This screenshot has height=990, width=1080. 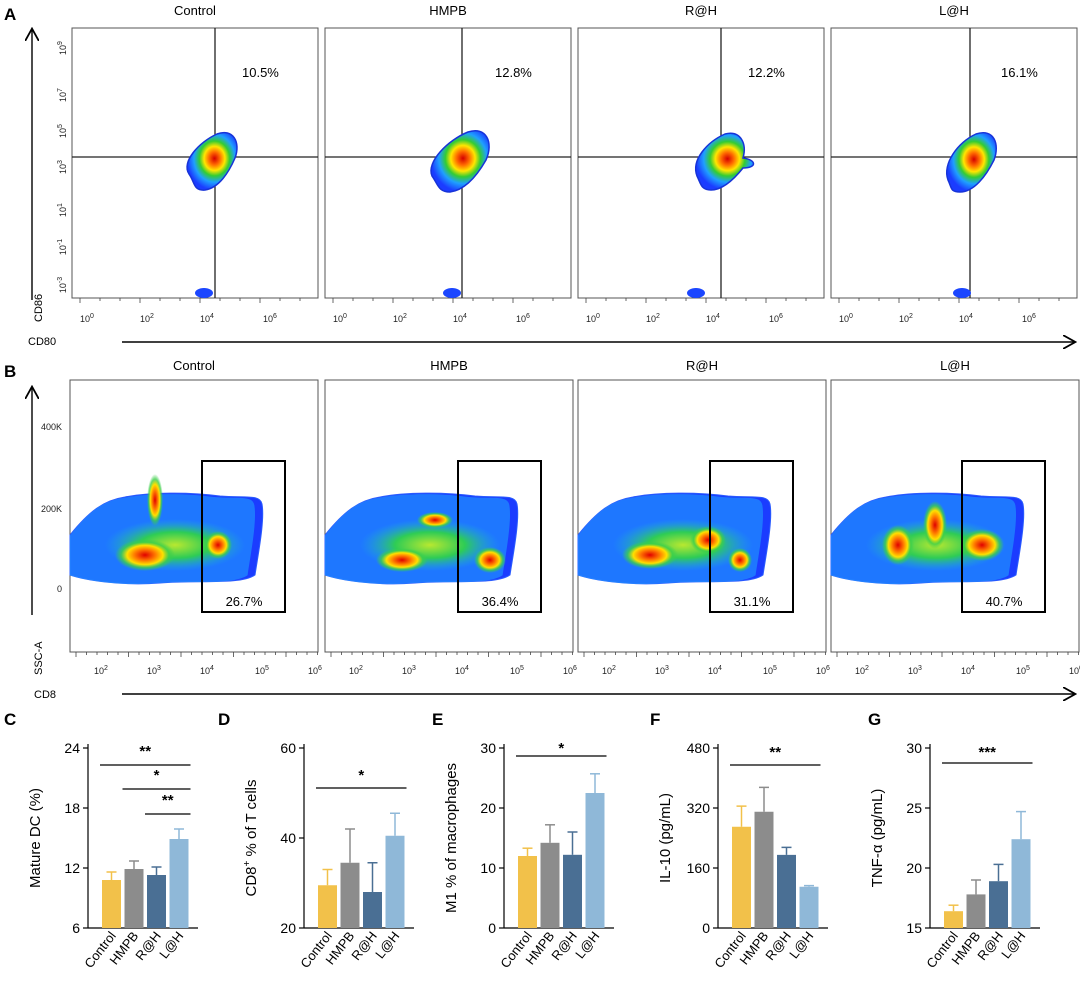 I want to click on y-tick-label: 320, so click(x=699, y=808).